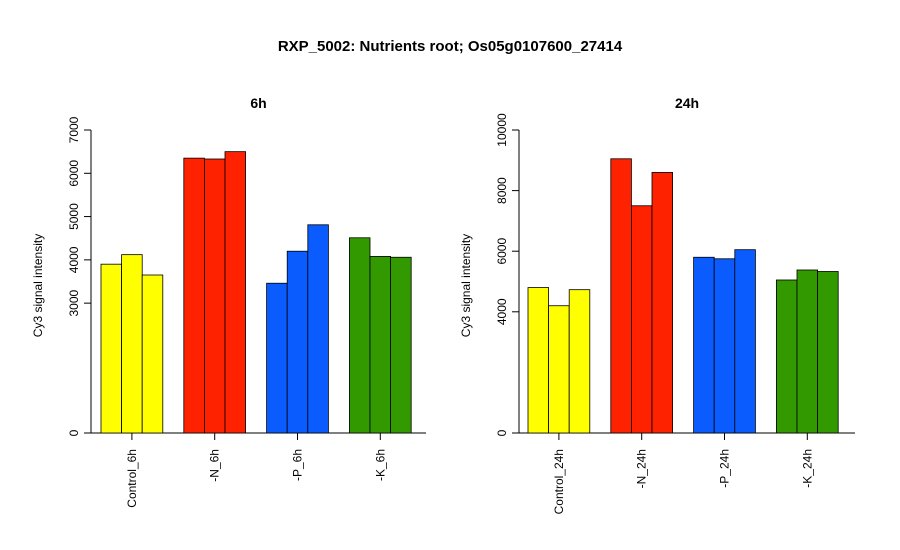 The height and width of the screenshot is (550, 900). I want to click on y-tick-label: 5000, so click(74, 216).